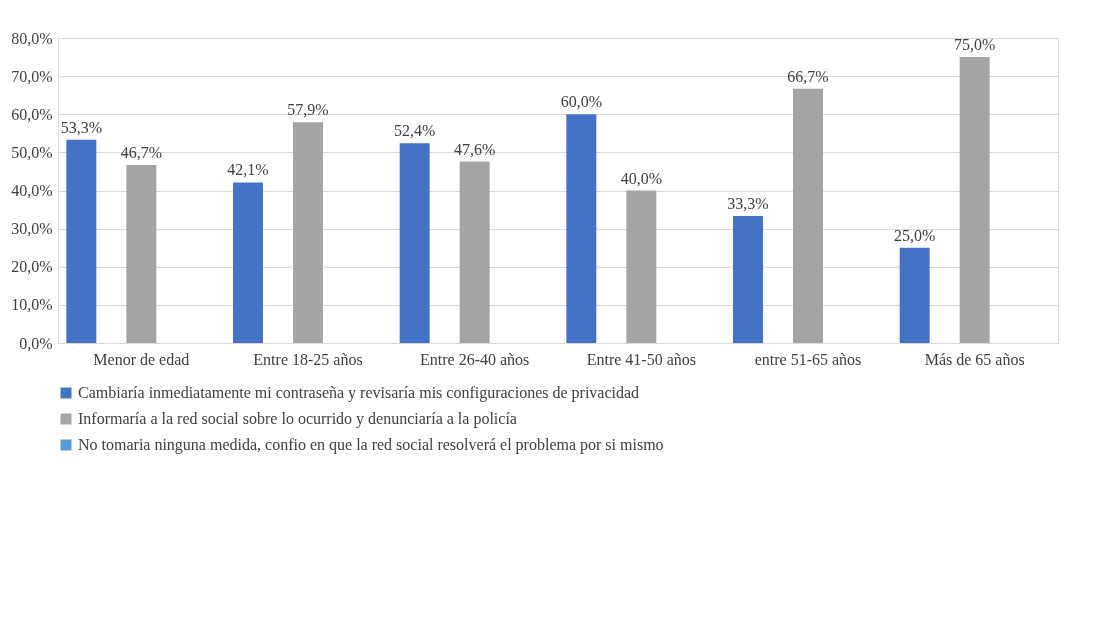 The height and width of the screenshot is (626, 1097). Describe the element at coordinates (36, 343) in the screenshot. I see `y-tick-label: 0,0%` at that location.